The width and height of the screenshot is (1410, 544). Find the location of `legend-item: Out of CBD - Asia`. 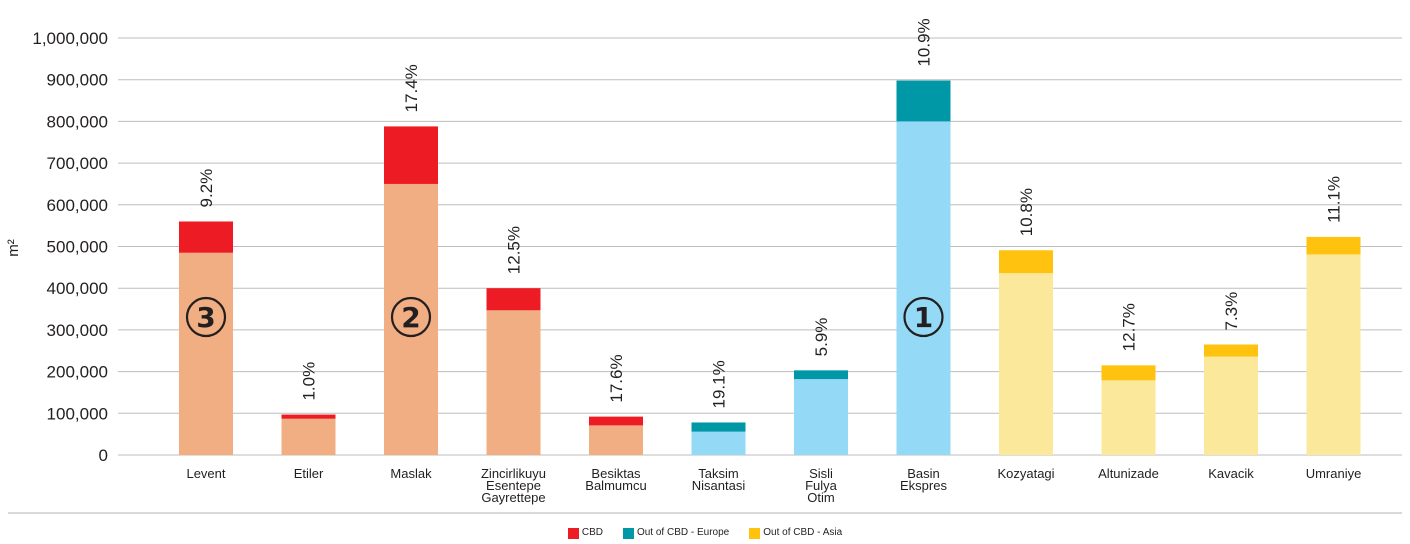

legend-item: Out of CBD - Asia is located at coordinates (795, 533).